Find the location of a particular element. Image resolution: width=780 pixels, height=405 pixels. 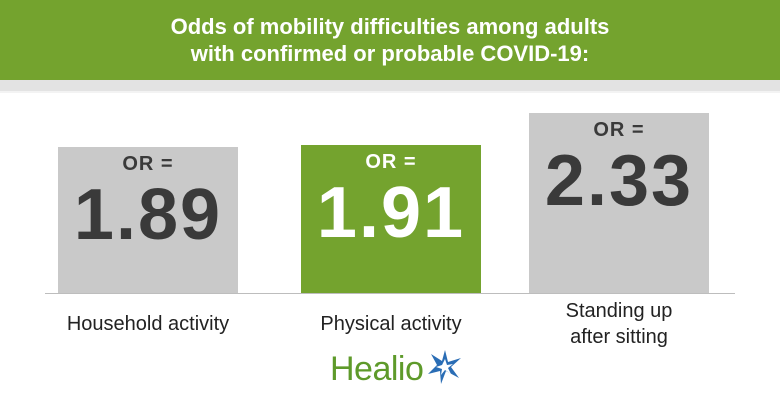

category-label-physical-activity: Physical activity is located at coordinates (391, 324).